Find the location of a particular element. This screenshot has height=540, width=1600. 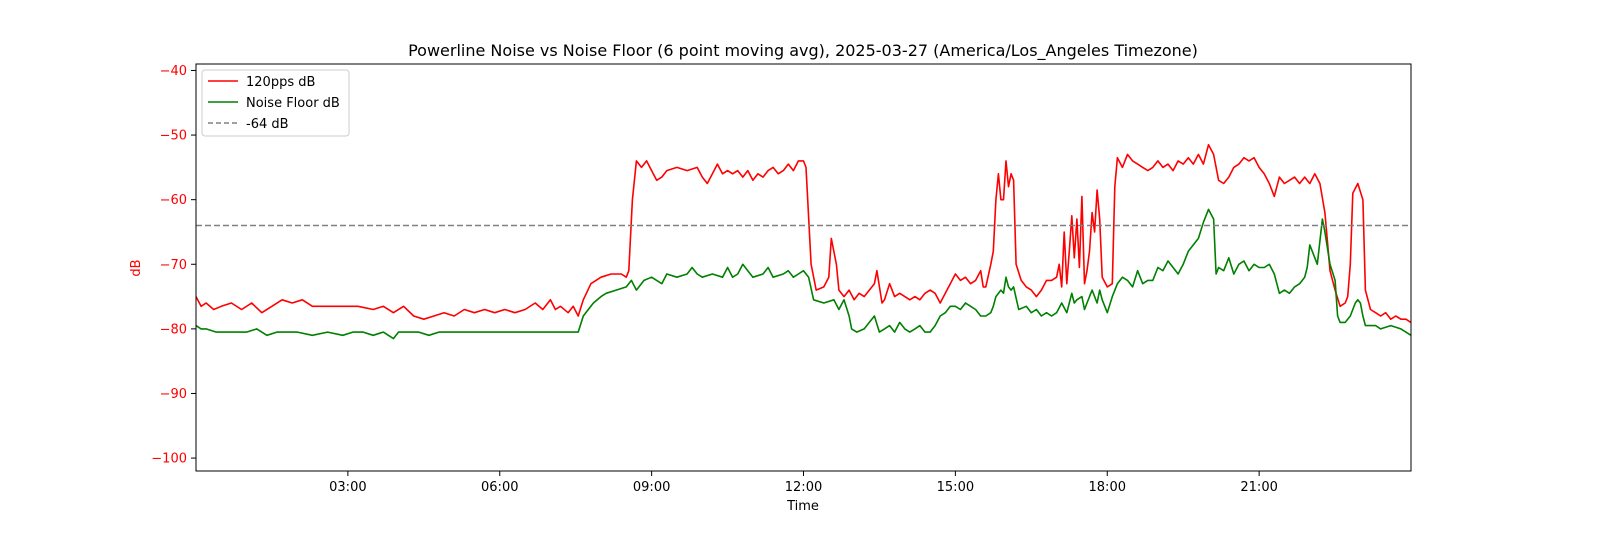

x-tick-label: 06:00 is located at coordinates (499, 487).